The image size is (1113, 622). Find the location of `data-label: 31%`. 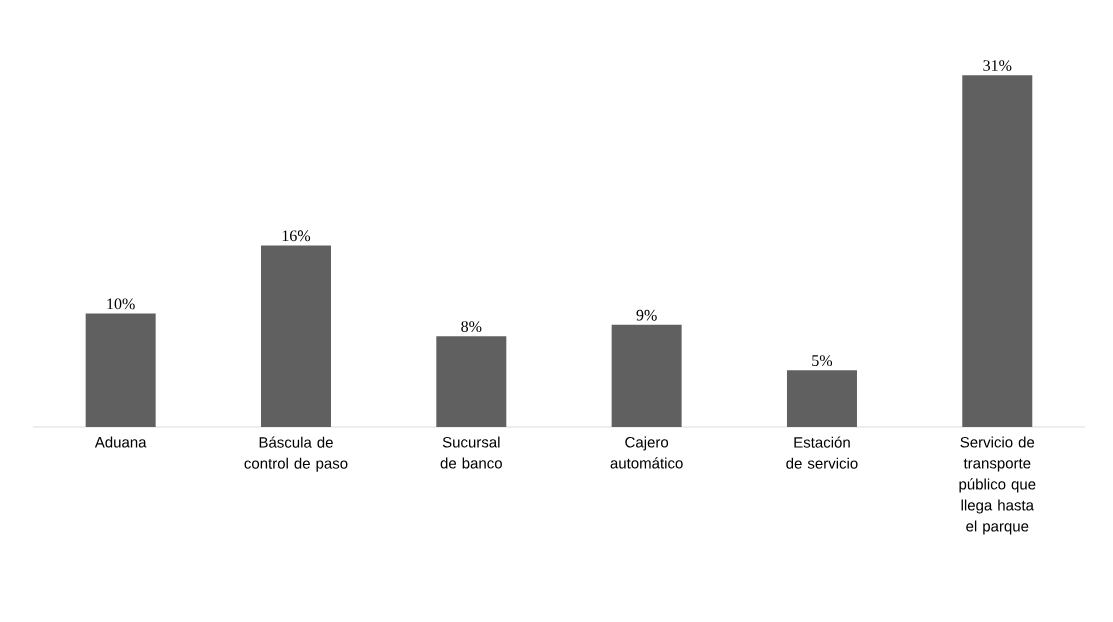

data-label: 31% is located at coordinates (997, 65).